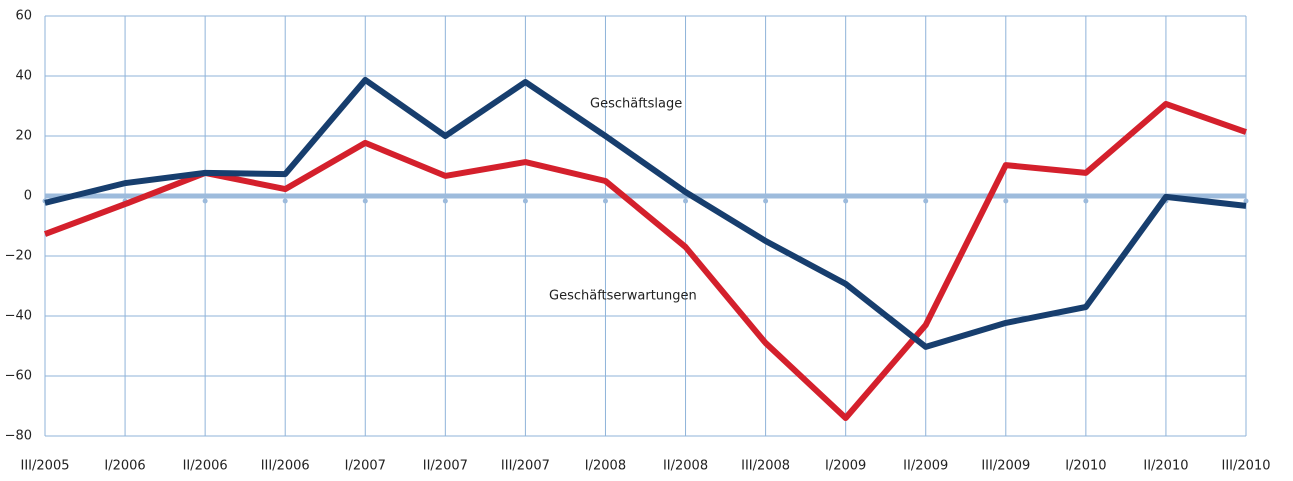 Image resolution: width=1293 pixels, height=481 pixels. I want to click on x-tick-label: I/2008, so click(605, 466).